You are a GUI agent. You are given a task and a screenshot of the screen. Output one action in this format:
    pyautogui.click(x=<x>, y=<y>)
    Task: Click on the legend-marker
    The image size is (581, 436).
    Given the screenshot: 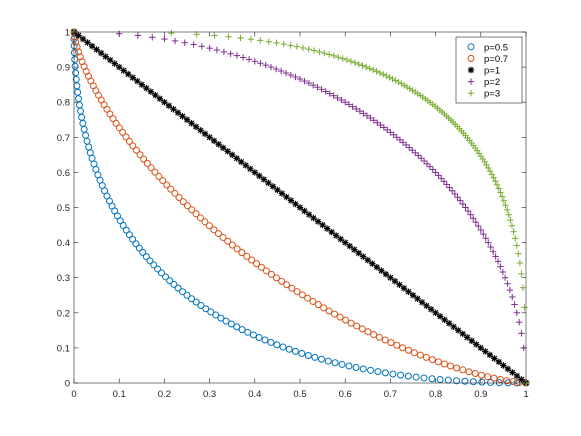 What is the action you would take?
    pyautogui.click(x=471, y=47)
    